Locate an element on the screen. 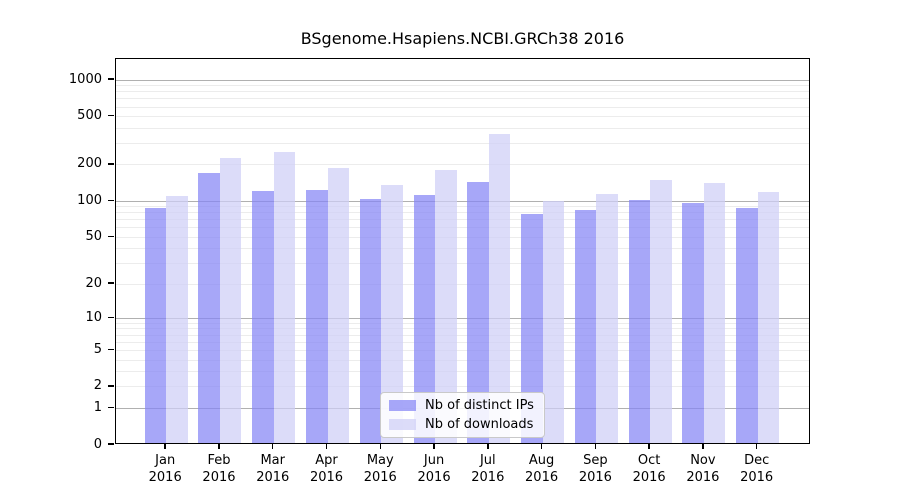 This screenshot has width=900, height=500. x-tick-label-jul-2016: Jul 2016 is located at coordinates (488, 469).